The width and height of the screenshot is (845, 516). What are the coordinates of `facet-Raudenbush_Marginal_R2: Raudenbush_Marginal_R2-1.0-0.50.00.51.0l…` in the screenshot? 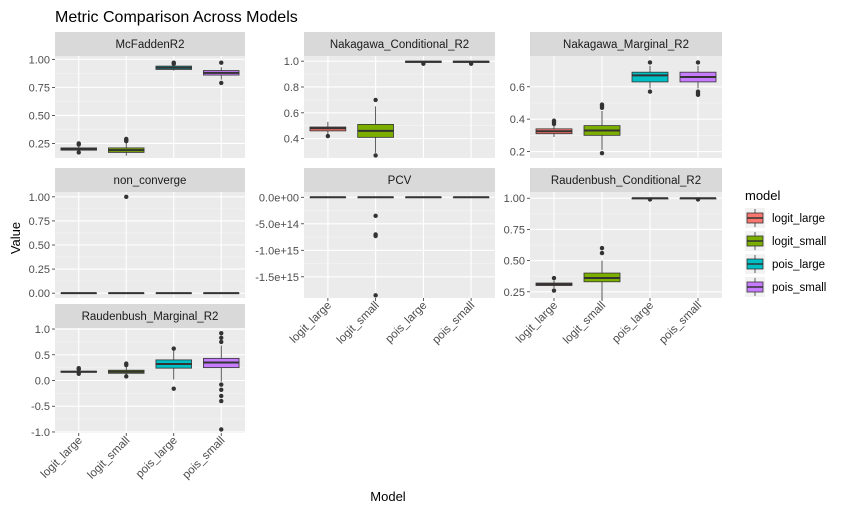 It's located at (138, 393).